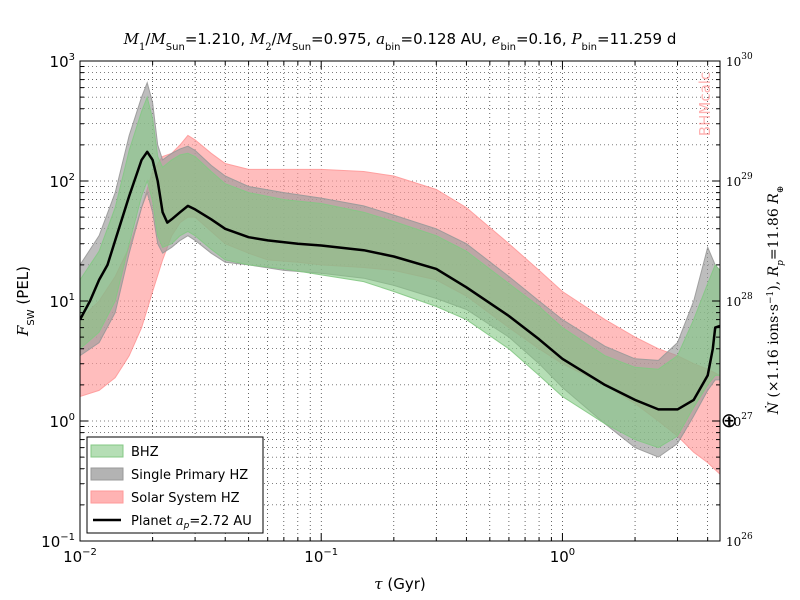 The width and height of the screenshot is (800, 600). What do you see at coordinates (25, 301) in the screenshot?
I see `y-axis-label: FSW (PEL)` at bounding box center [25, 301].